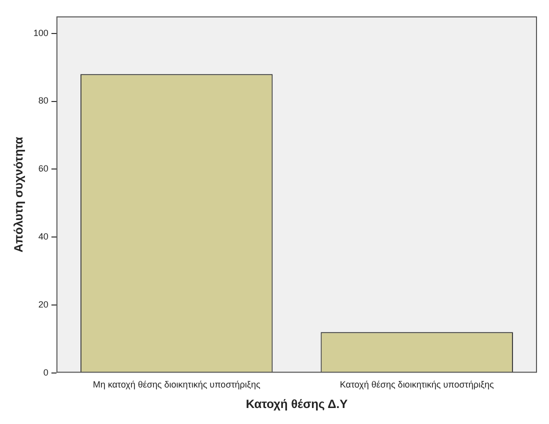 Image resolution: width=549 pixels, height=424 pixels. What do you see at coordinates (417, 385) in the screenshot?
I see `x-tick-label: Κατοχή θέσης διοικητικής υποστήριξης` at bounding box center [417, 385].